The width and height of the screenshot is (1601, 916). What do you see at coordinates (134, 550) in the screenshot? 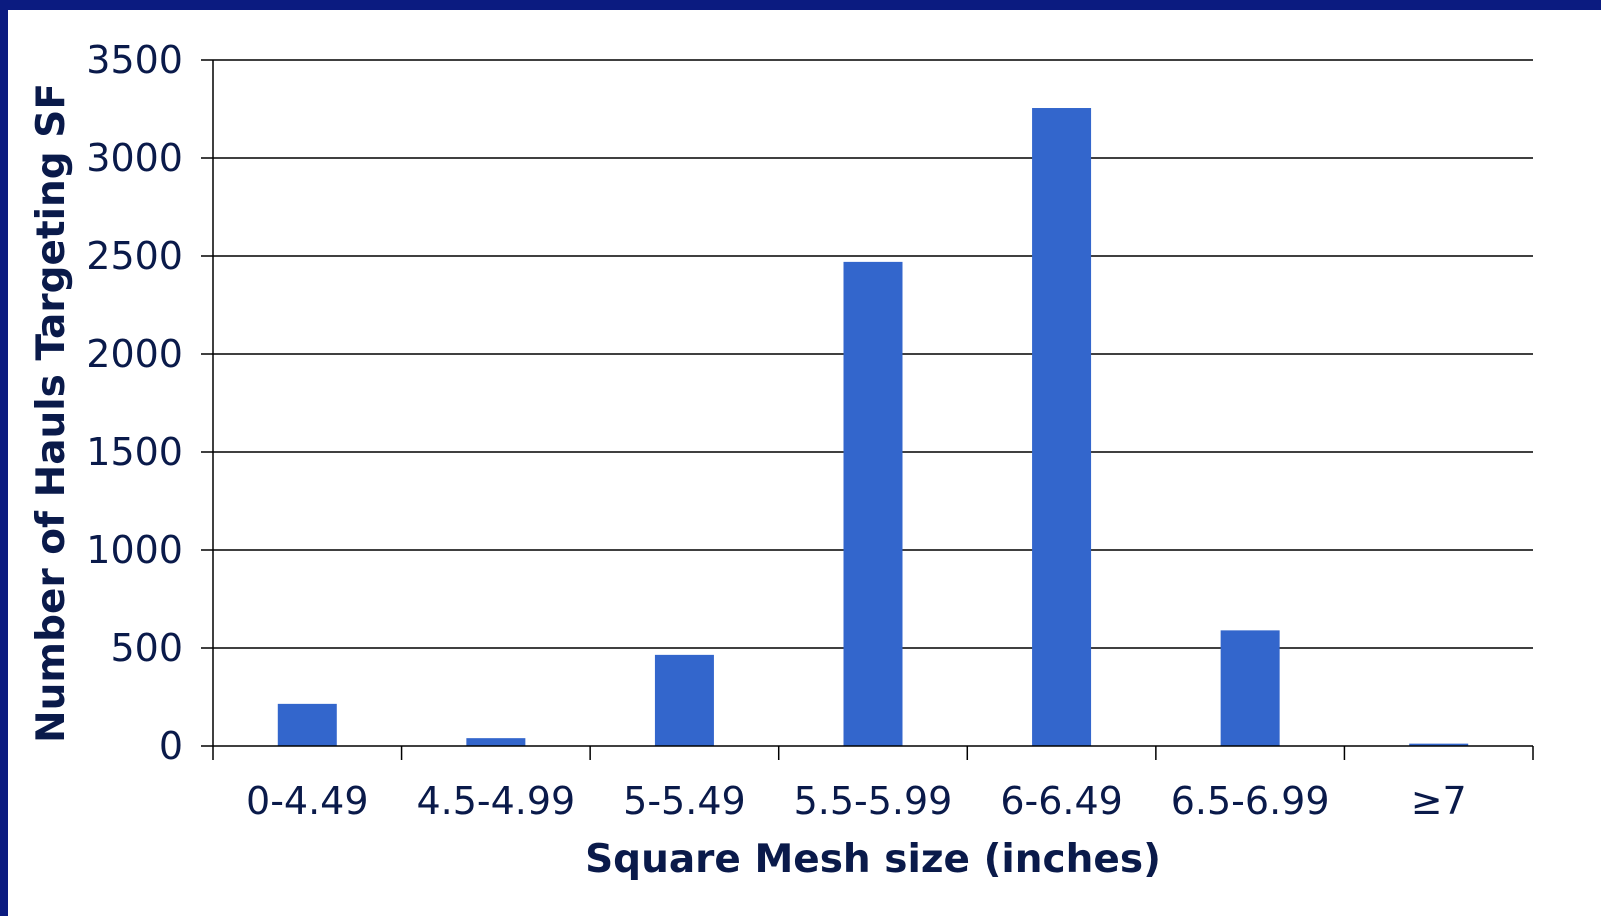
I see `y-tick-label: 1000` at bounding box center [134, 550].